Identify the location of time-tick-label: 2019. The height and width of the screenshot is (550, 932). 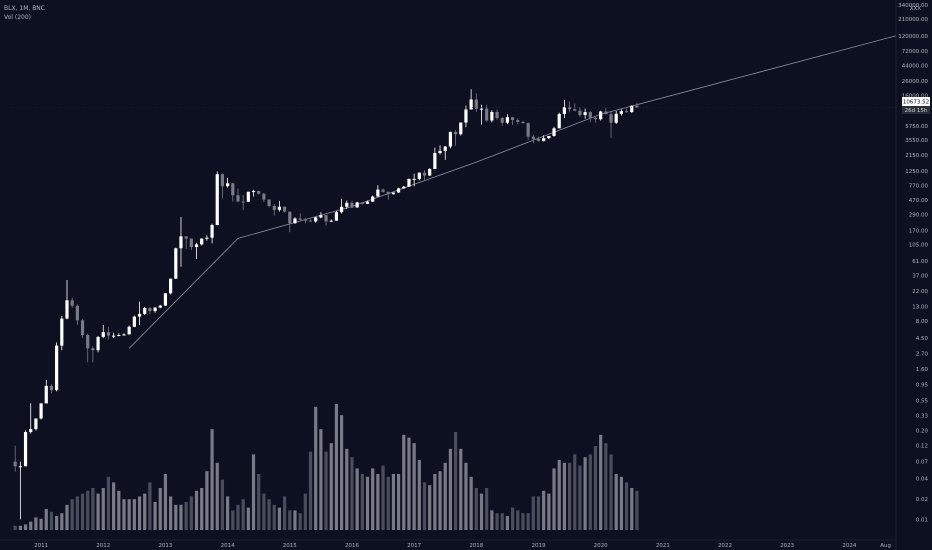
(538, 546).